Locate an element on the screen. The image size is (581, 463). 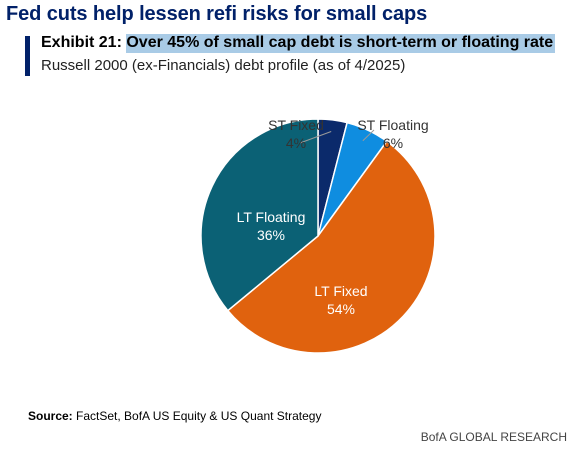
leader-lines is located at coordinates (337, 136).